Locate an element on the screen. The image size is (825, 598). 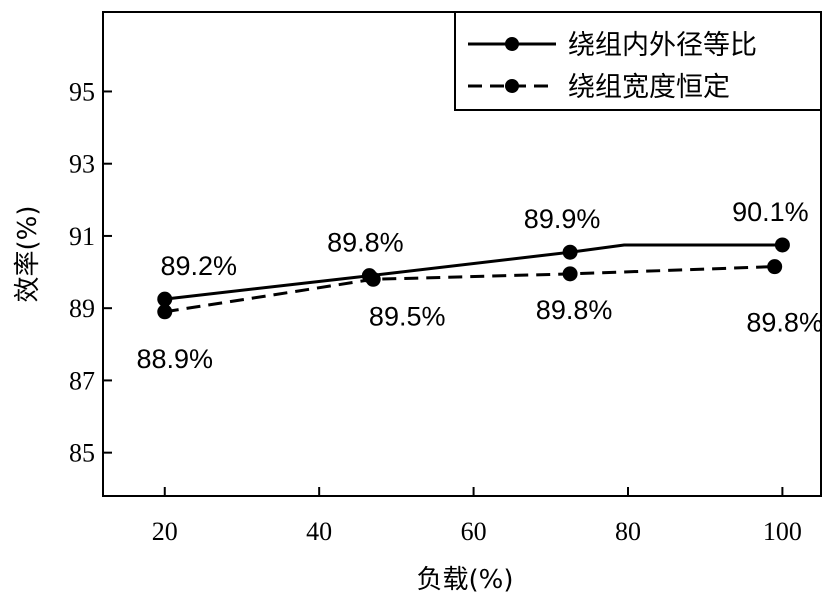
legend-entry-series-2: 绕组宽度恒定 is located at coordinates (649, 87).